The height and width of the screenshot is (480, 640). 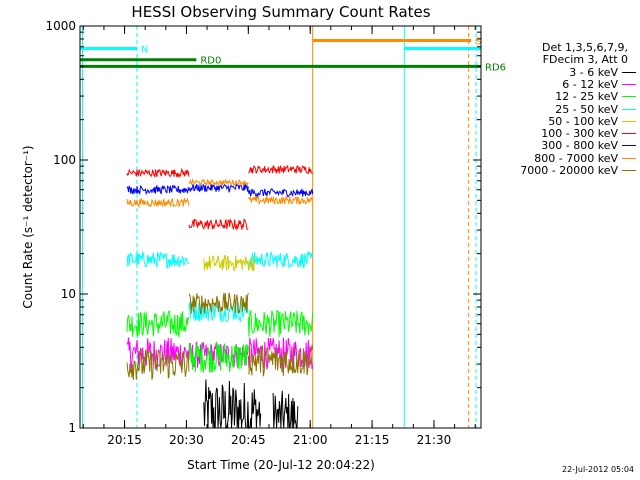 I want to click on legend-entry-label: 7000 - 20000 keV, so click(x=569, y=171).